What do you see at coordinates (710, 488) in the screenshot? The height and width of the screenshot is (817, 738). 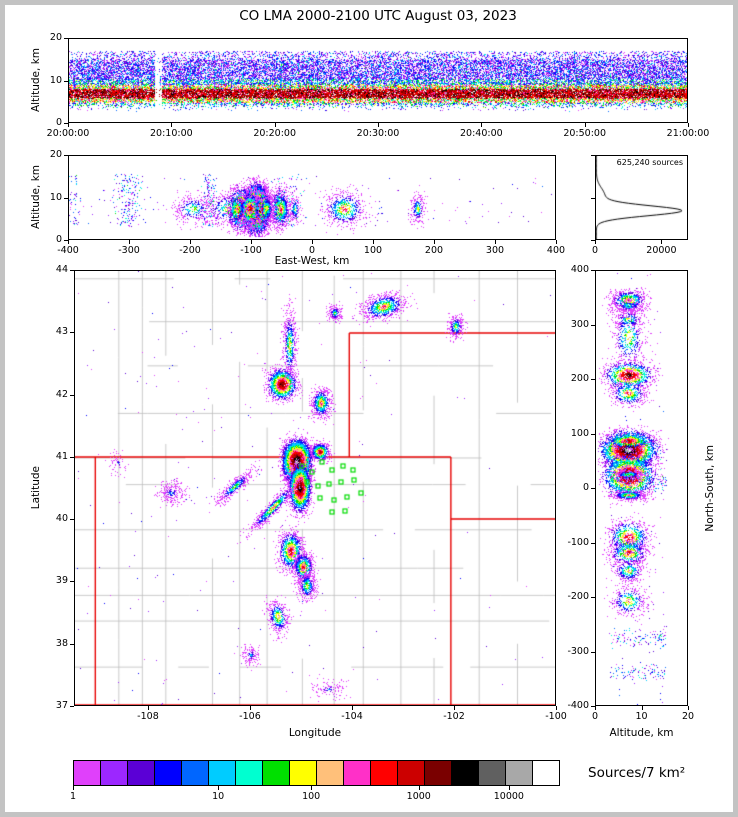 I see `ns-ylabel: North-South, km` at bounding box center [710, 488].